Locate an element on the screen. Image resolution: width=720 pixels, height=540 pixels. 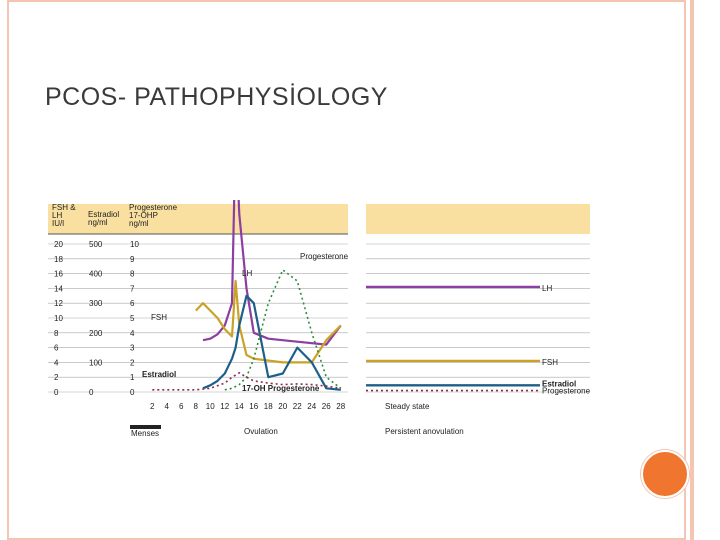
xtick-label: 8 is located at coordinates (196, 406).